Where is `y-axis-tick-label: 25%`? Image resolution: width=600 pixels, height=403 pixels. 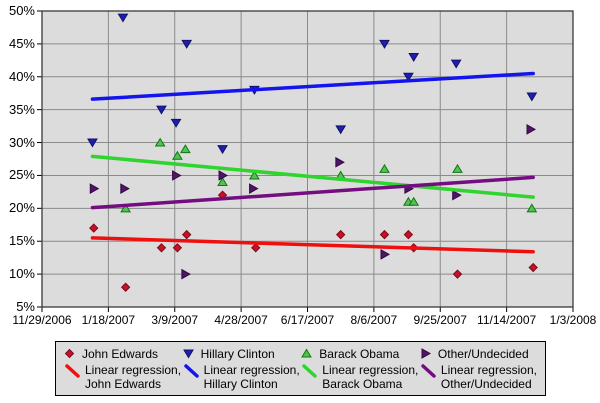 y-axis-tick-label: 25% is located at coordinates (21, 175).